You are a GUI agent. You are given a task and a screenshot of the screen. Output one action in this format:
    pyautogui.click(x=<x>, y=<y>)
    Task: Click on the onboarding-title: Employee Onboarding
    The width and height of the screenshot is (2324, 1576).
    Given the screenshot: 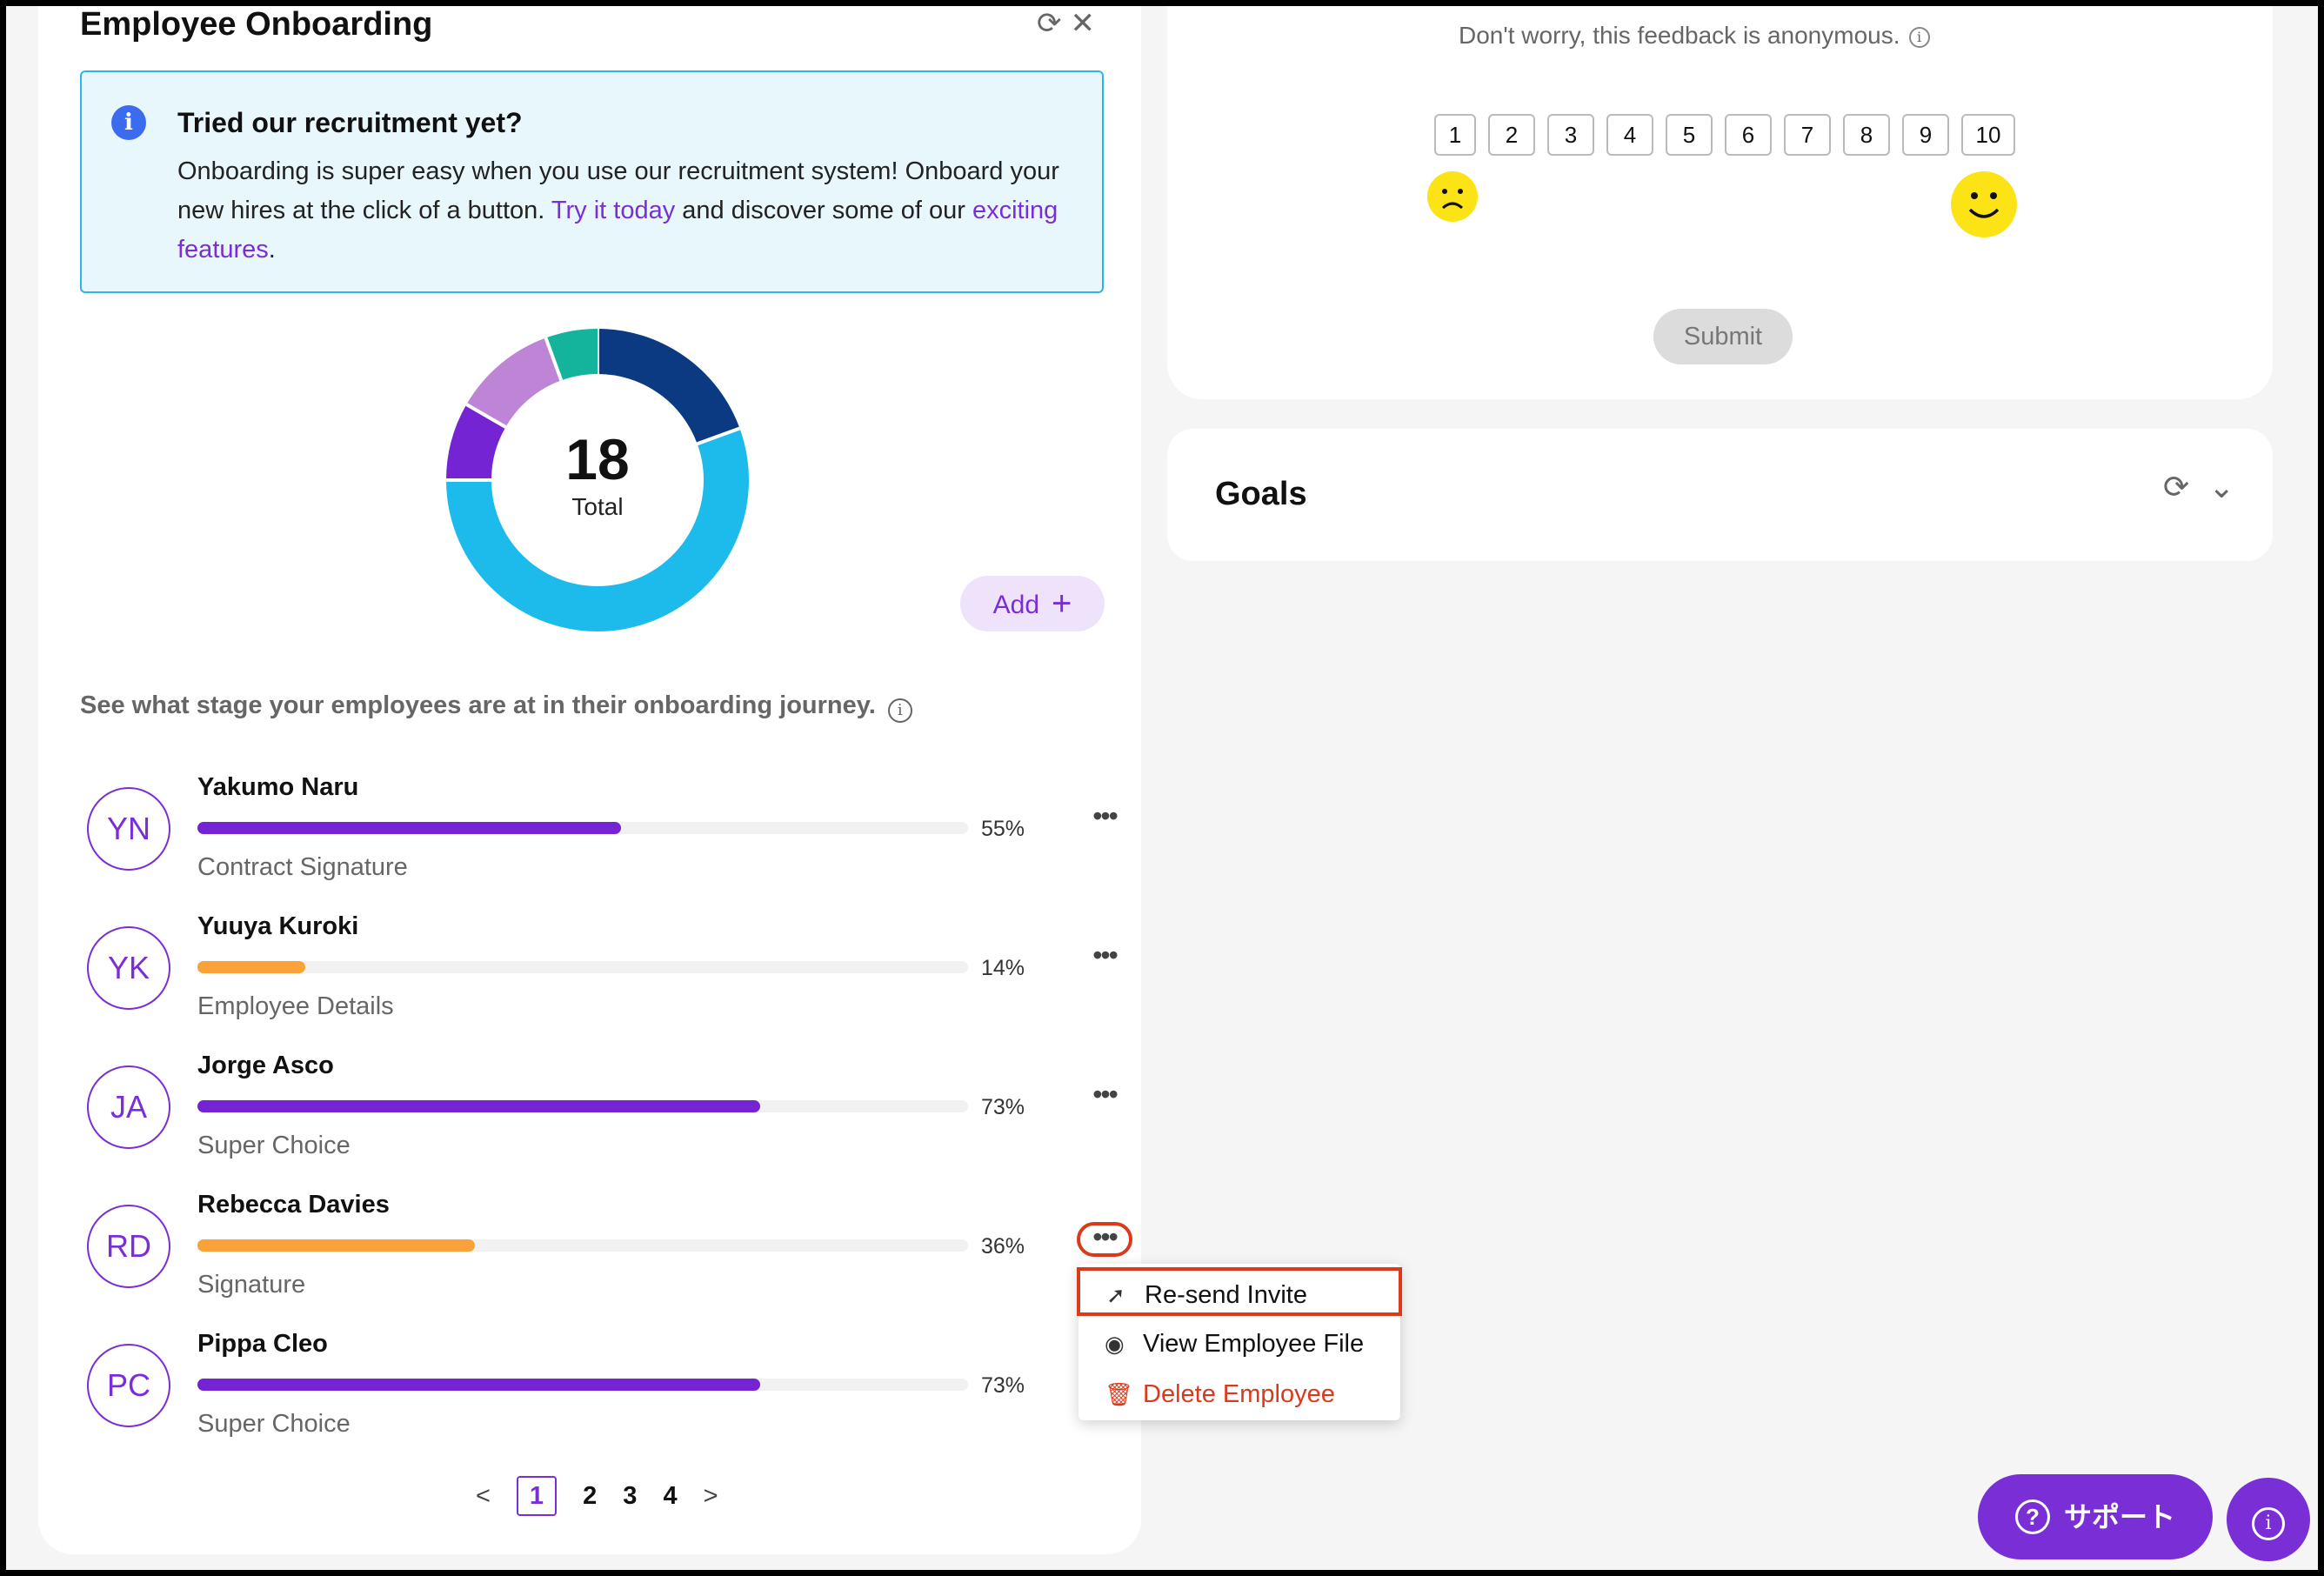 What is the action you would take?
    pyautogui.click(x=256, y=24)
    